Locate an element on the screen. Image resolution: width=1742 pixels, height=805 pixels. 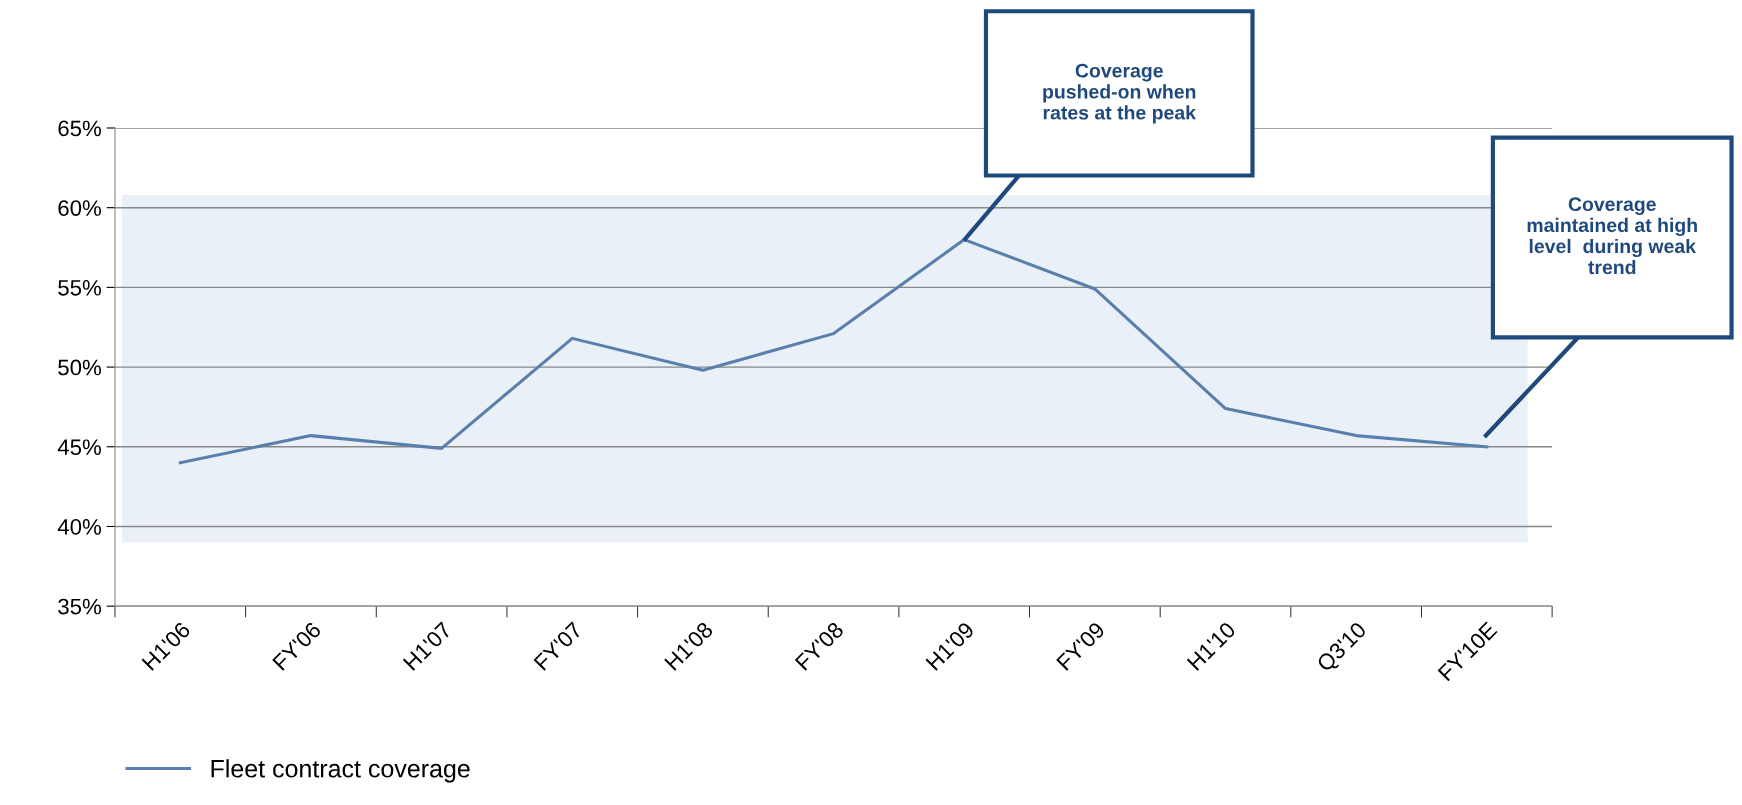
y-tick-label: 65% is located at coordinates (79, 128).